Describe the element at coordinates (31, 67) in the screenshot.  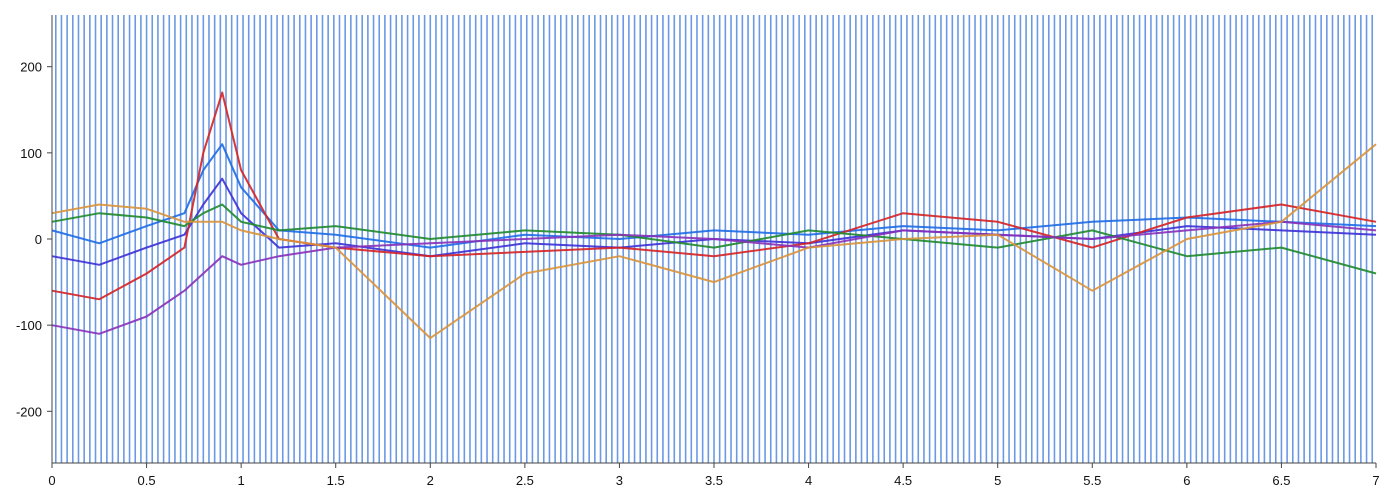
I see `y-tick-label: 200` at that location.